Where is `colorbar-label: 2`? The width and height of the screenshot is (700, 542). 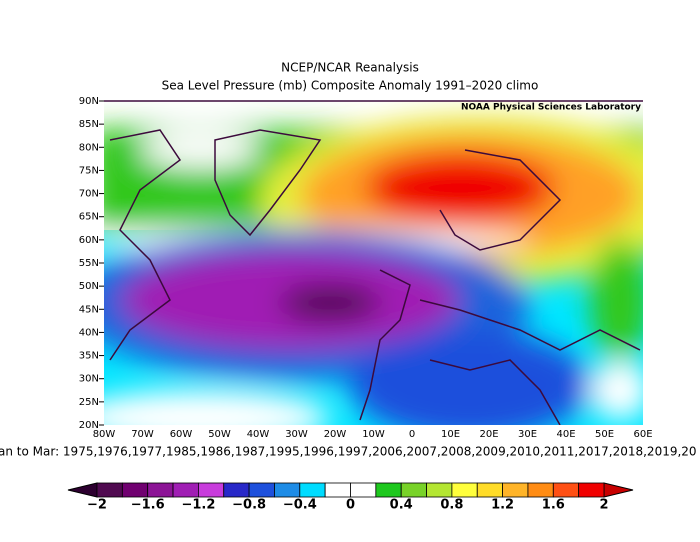 colorbar-label: 2 is located at coordinates (603, 505).